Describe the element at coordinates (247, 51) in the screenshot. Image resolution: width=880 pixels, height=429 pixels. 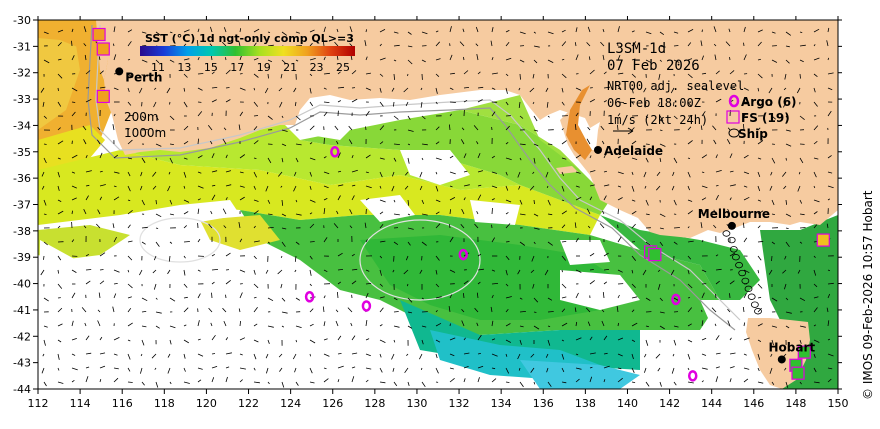
I see `colorbar-ramp` at that location.